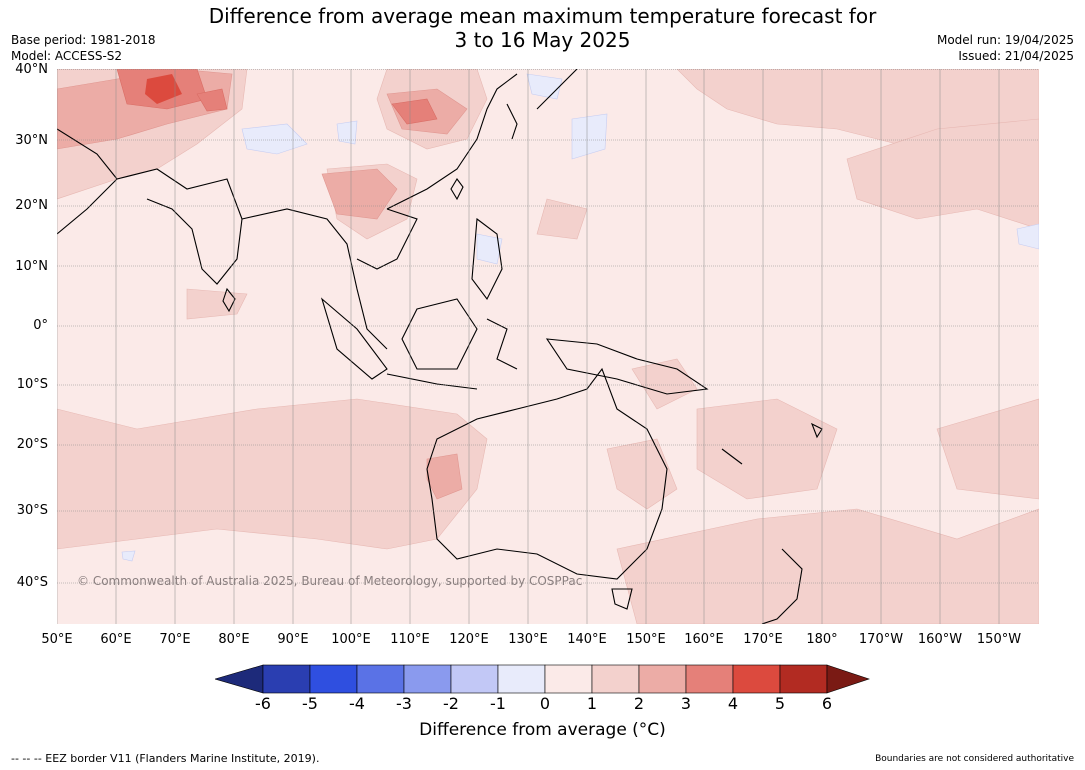 This screenshot has width=1085, height=770. Describe the element at coordinates (32, 444) in the screenshot. I see `lat-label-20s: 20°S` at that location.